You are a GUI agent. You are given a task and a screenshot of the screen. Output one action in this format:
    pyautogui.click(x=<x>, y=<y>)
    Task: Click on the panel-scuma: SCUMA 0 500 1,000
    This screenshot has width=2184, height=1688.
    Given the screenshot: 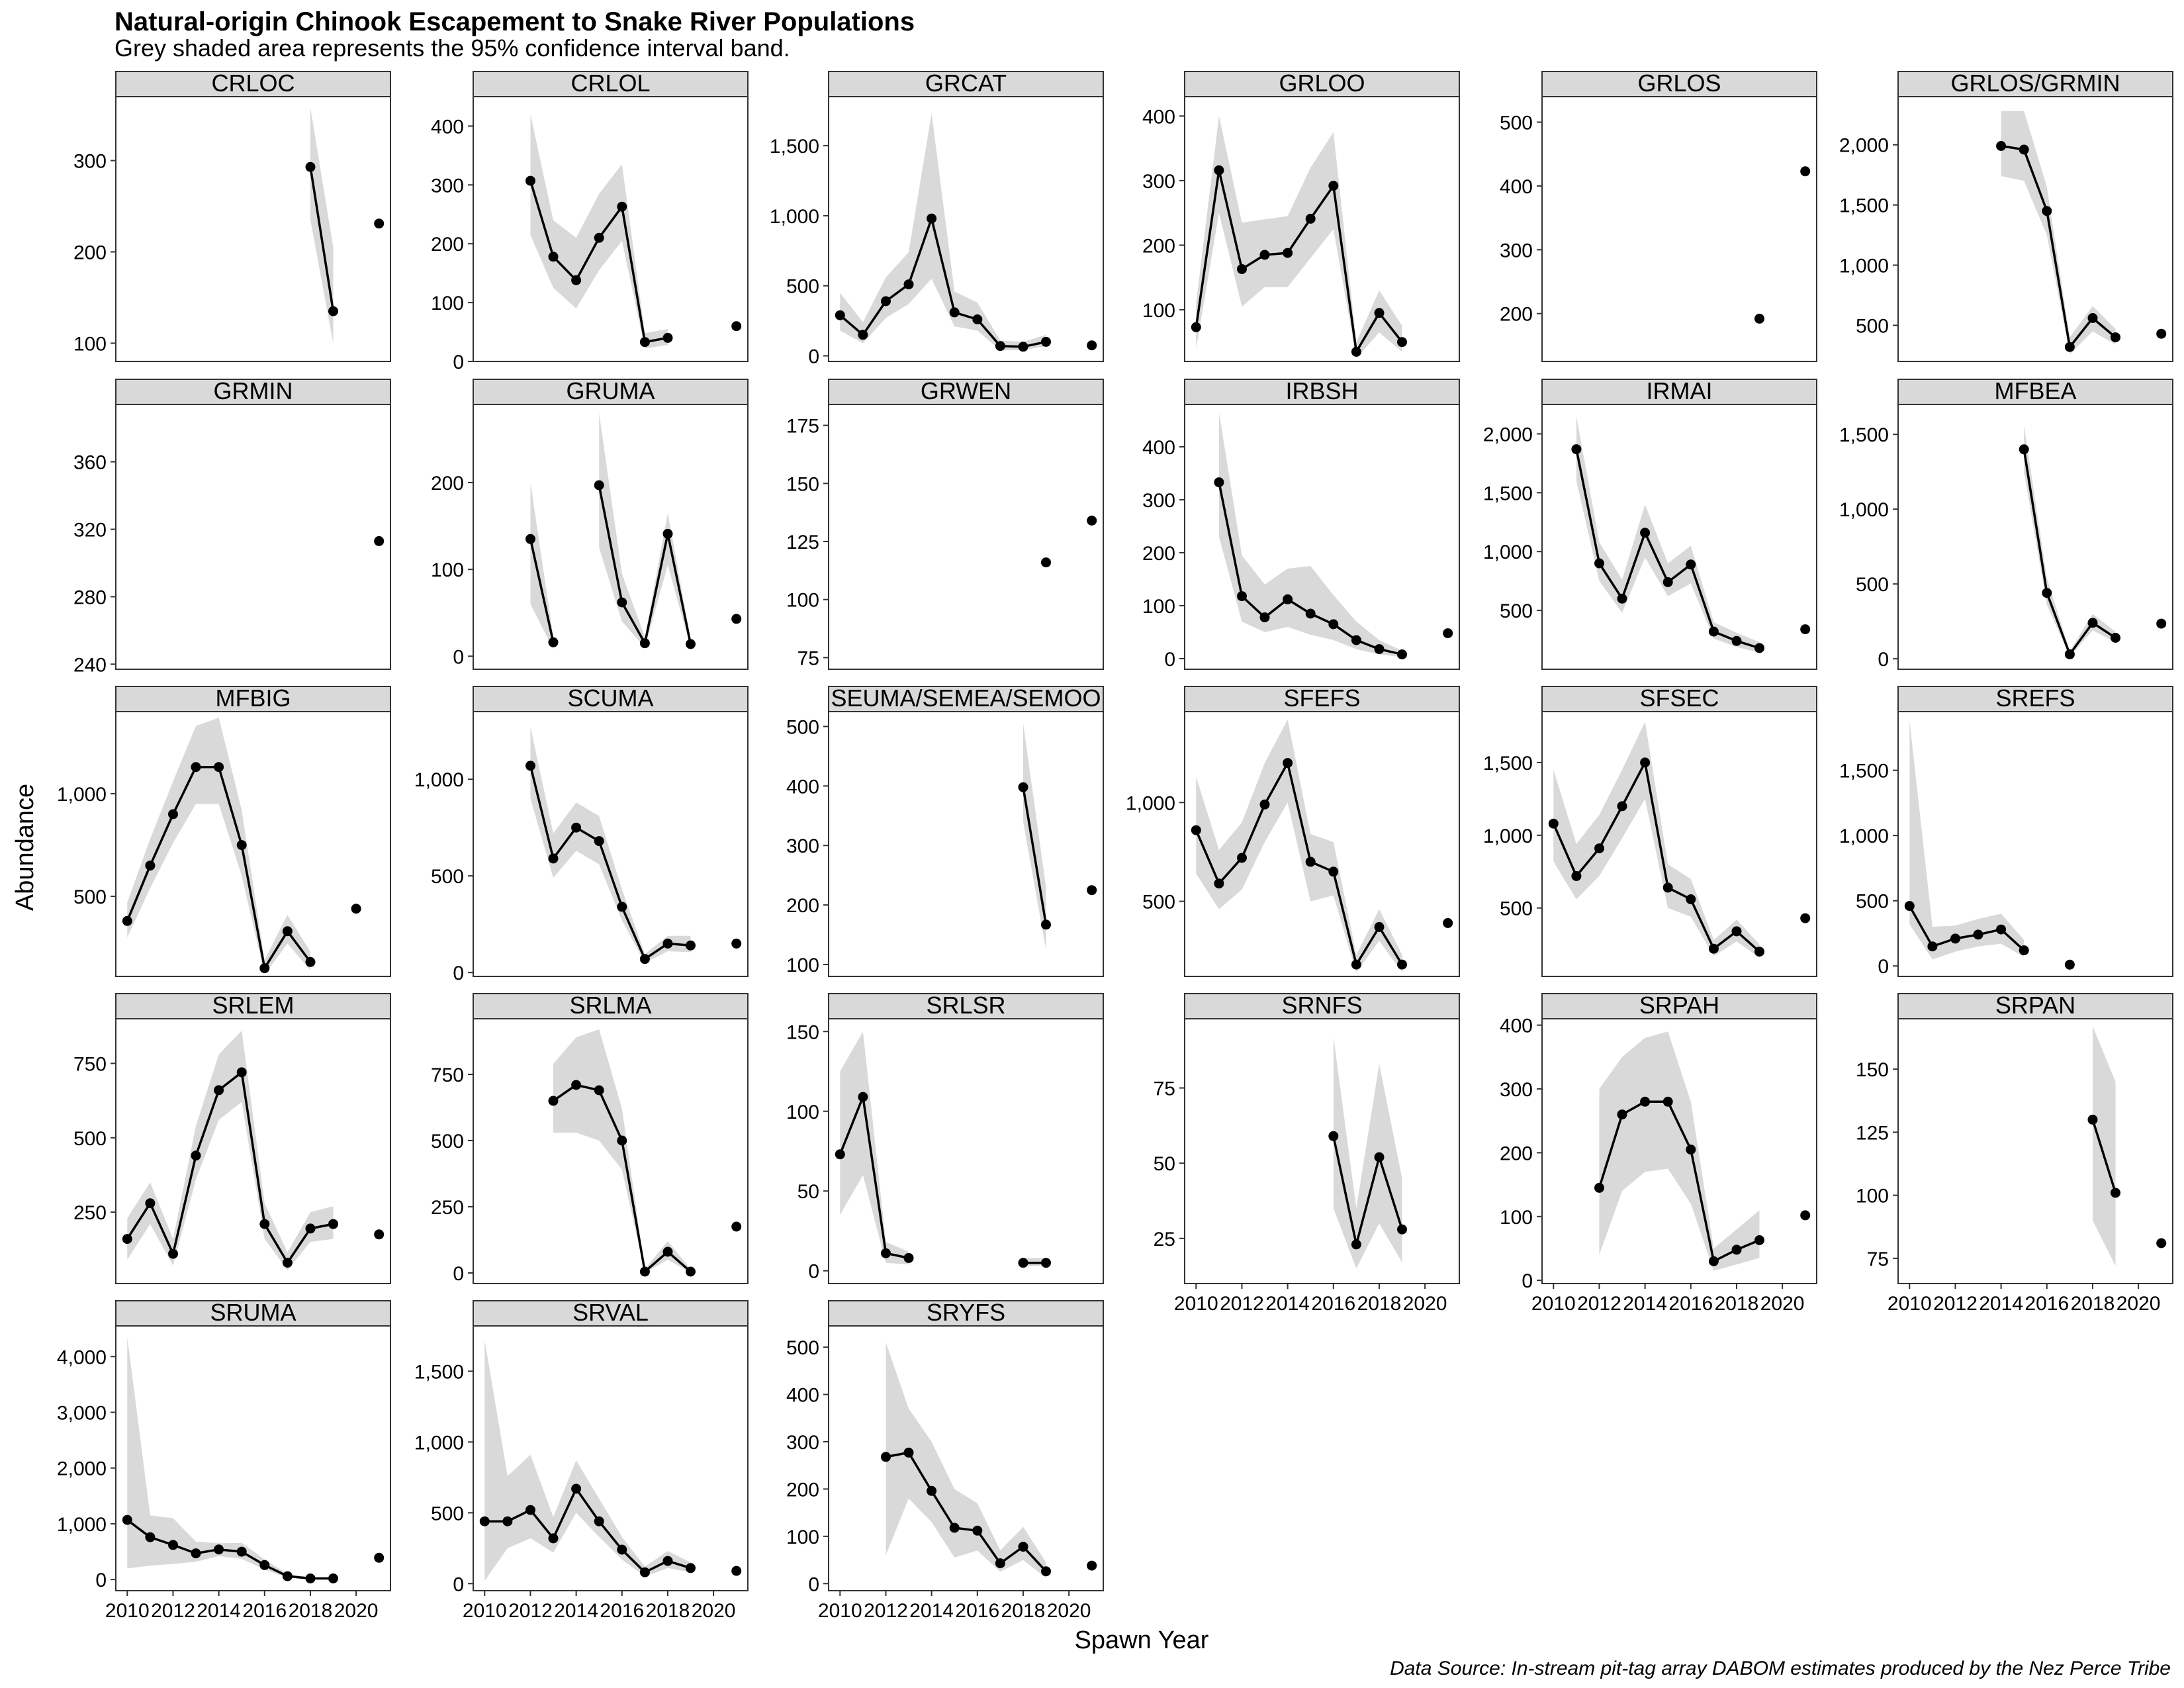 What is the action you would take?
    pyautogui.click(x=581, y=835)
    